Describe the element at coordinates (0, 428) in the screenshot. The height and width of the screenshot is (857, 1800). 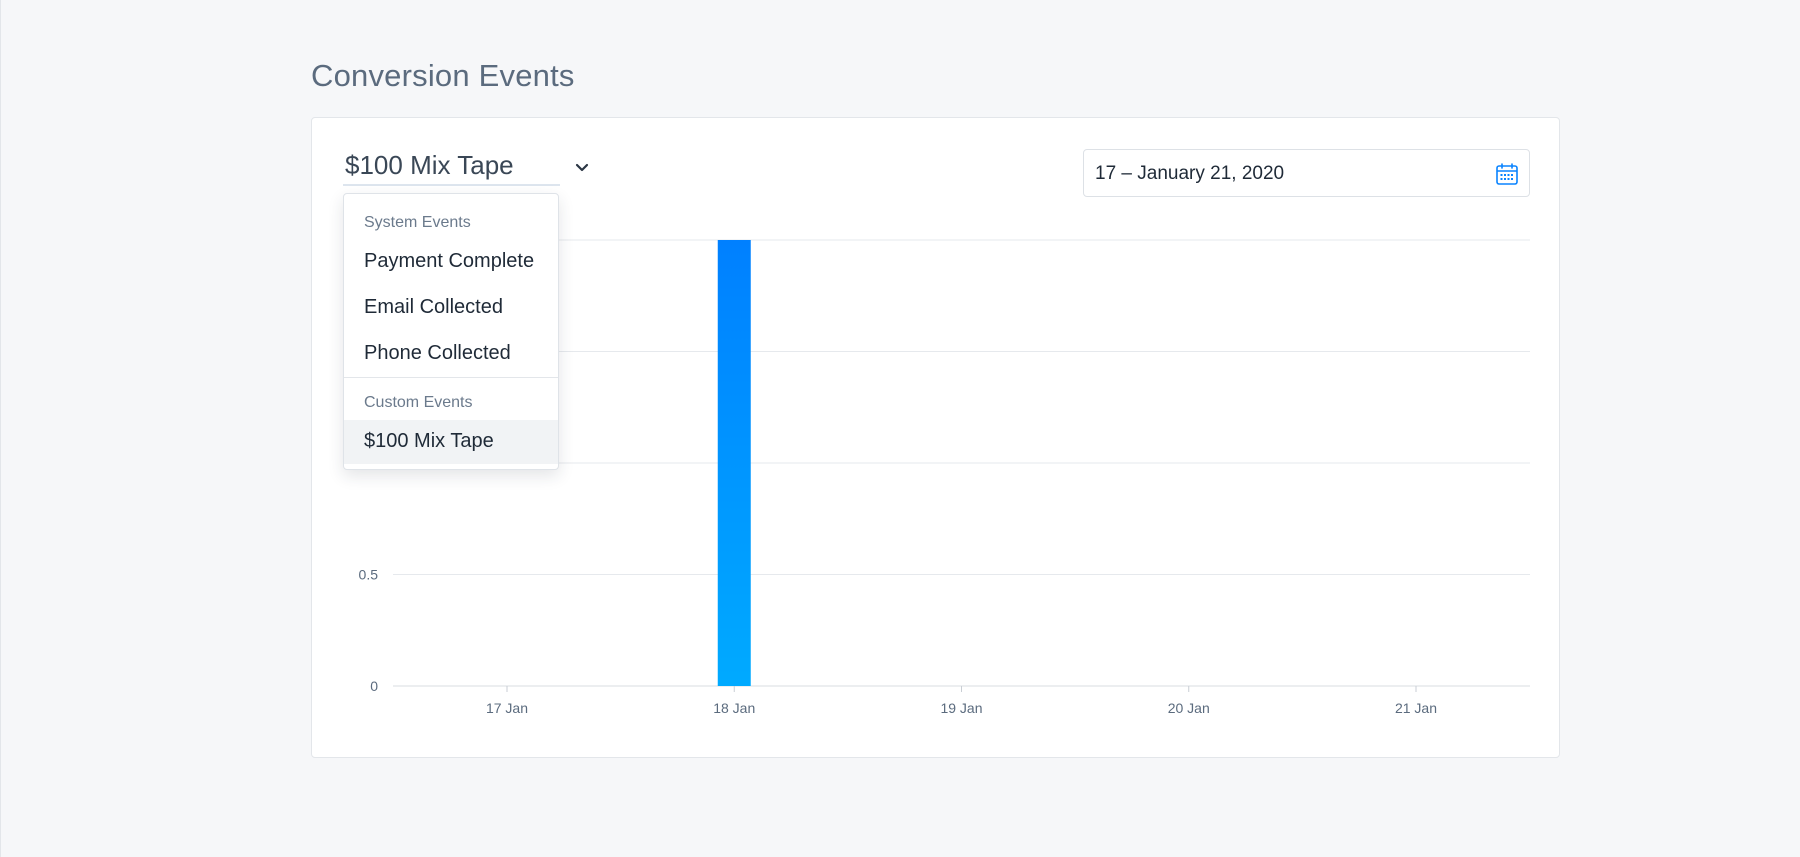
I see `page-left-border` at that location.